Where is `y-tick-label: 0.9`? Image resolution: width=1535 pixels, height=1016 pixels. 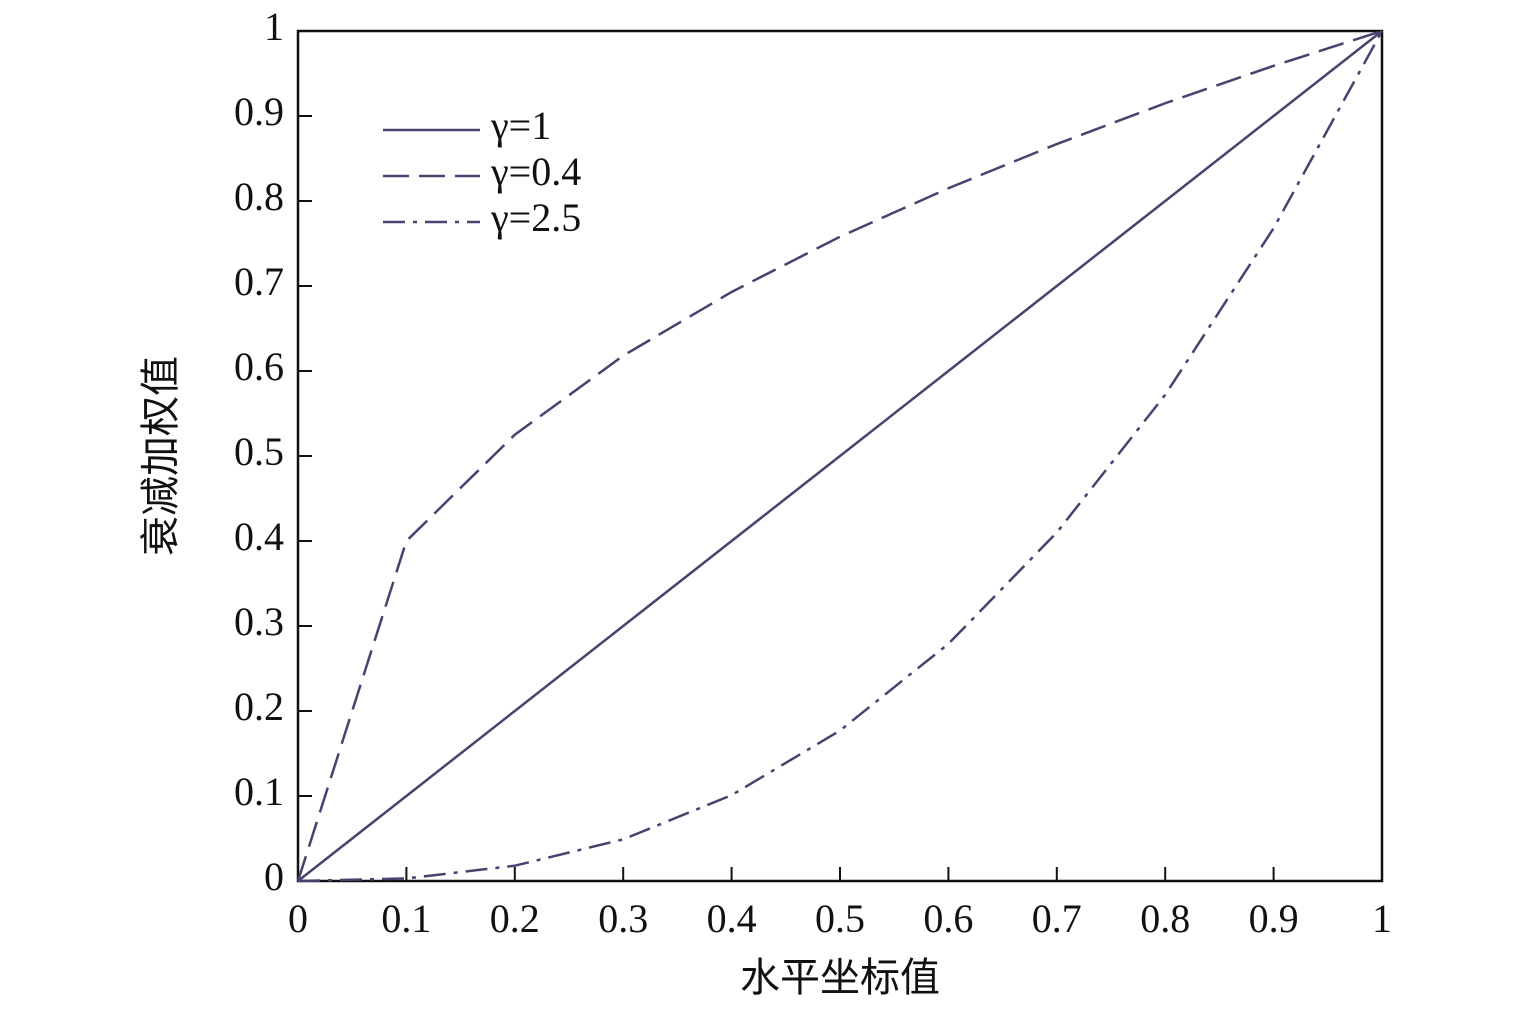
y-tick-label: 0.9 is located at coordinates (259, 111).